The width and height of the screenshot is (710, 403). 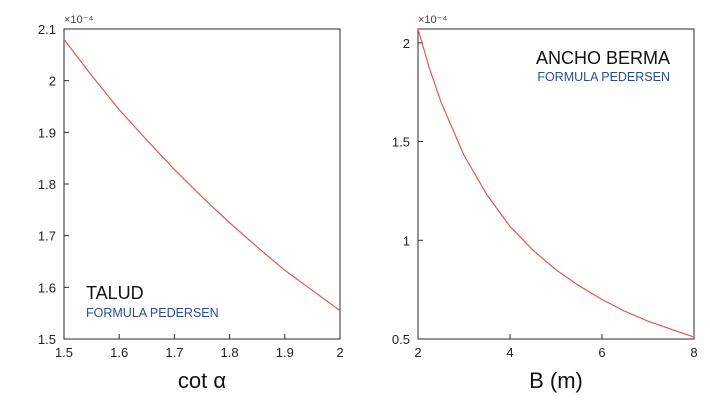 I want to click on berma-exponent-label: ×10⁻⁴, so click(x=432, y=20).